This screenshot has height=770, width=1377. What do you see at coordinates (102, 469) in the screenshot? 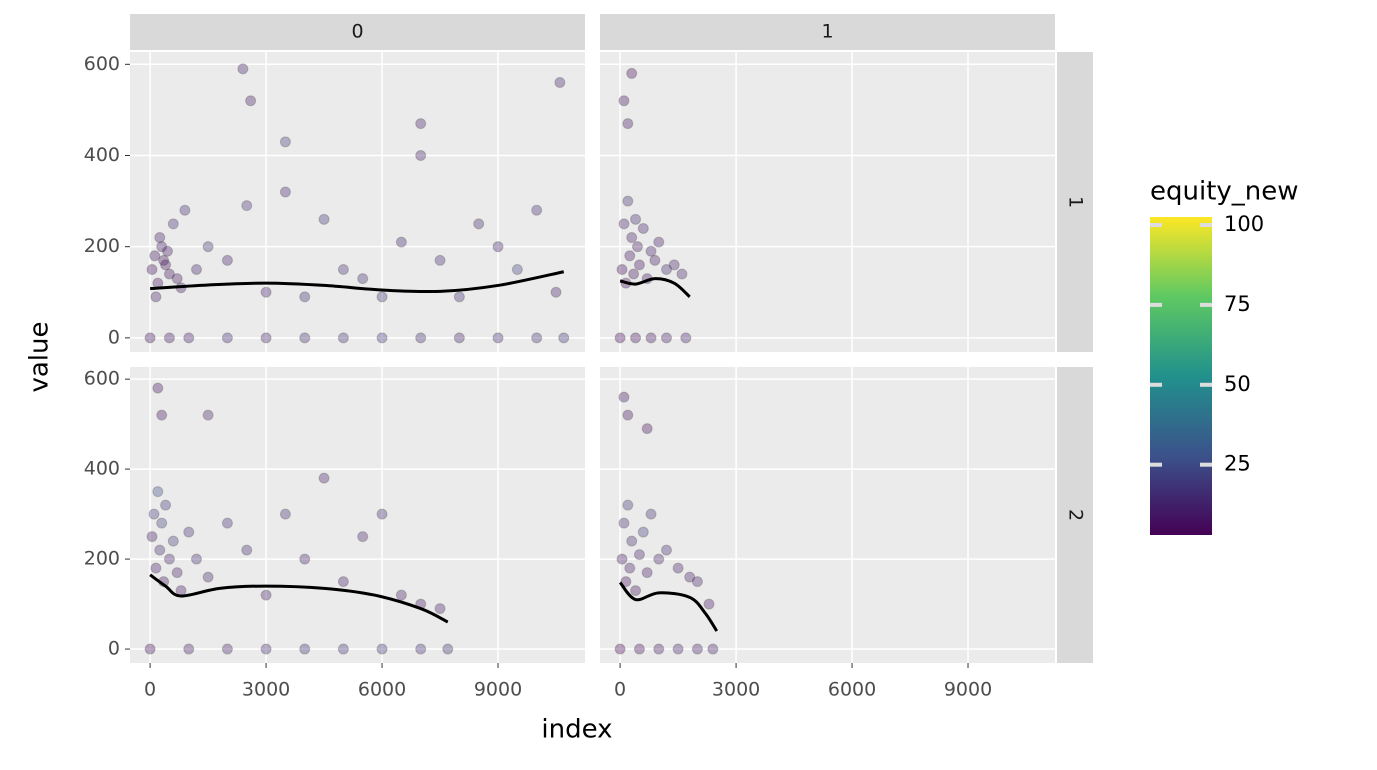
I see `y-tick-label: 400` at bounding box center [102, 469].